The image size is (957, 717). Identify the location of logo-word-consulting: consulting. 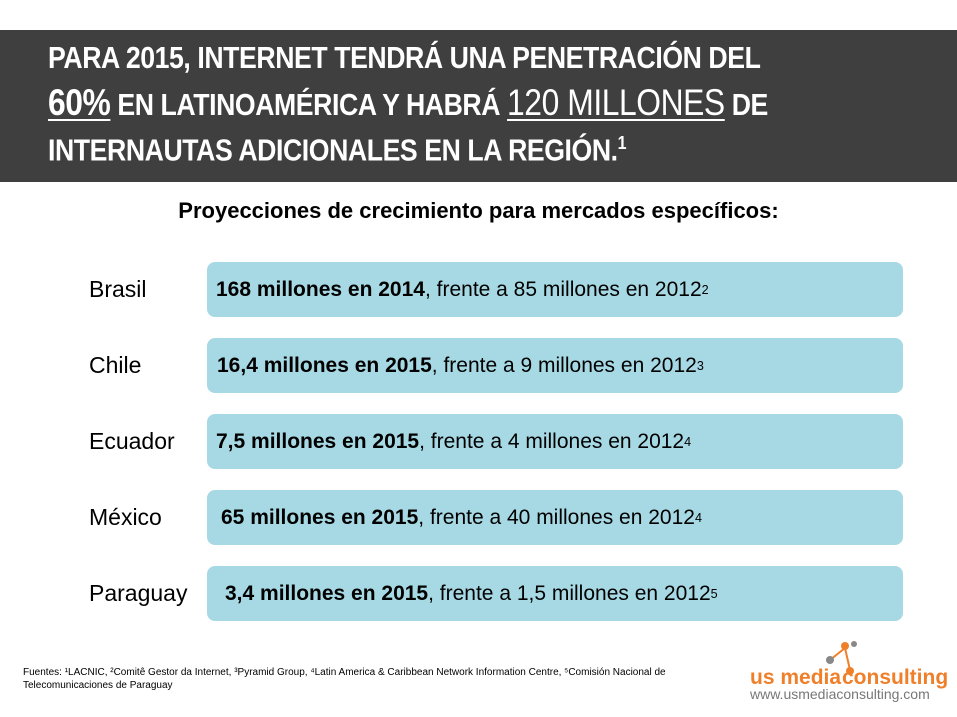
(895, 677).